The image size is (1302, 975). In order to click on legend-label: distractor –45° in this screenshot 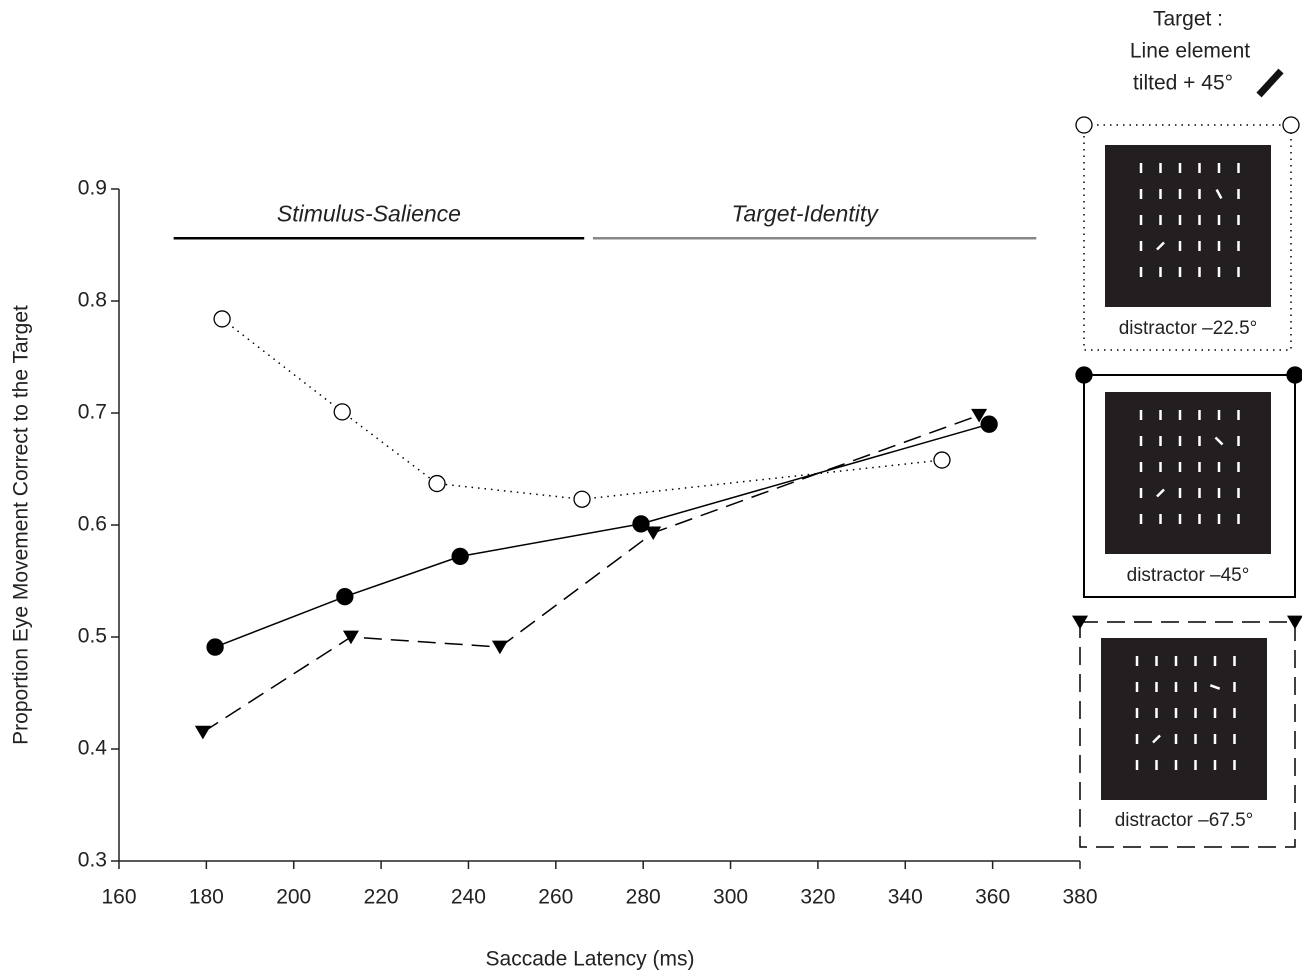, I will do `click(1188, 575)`.